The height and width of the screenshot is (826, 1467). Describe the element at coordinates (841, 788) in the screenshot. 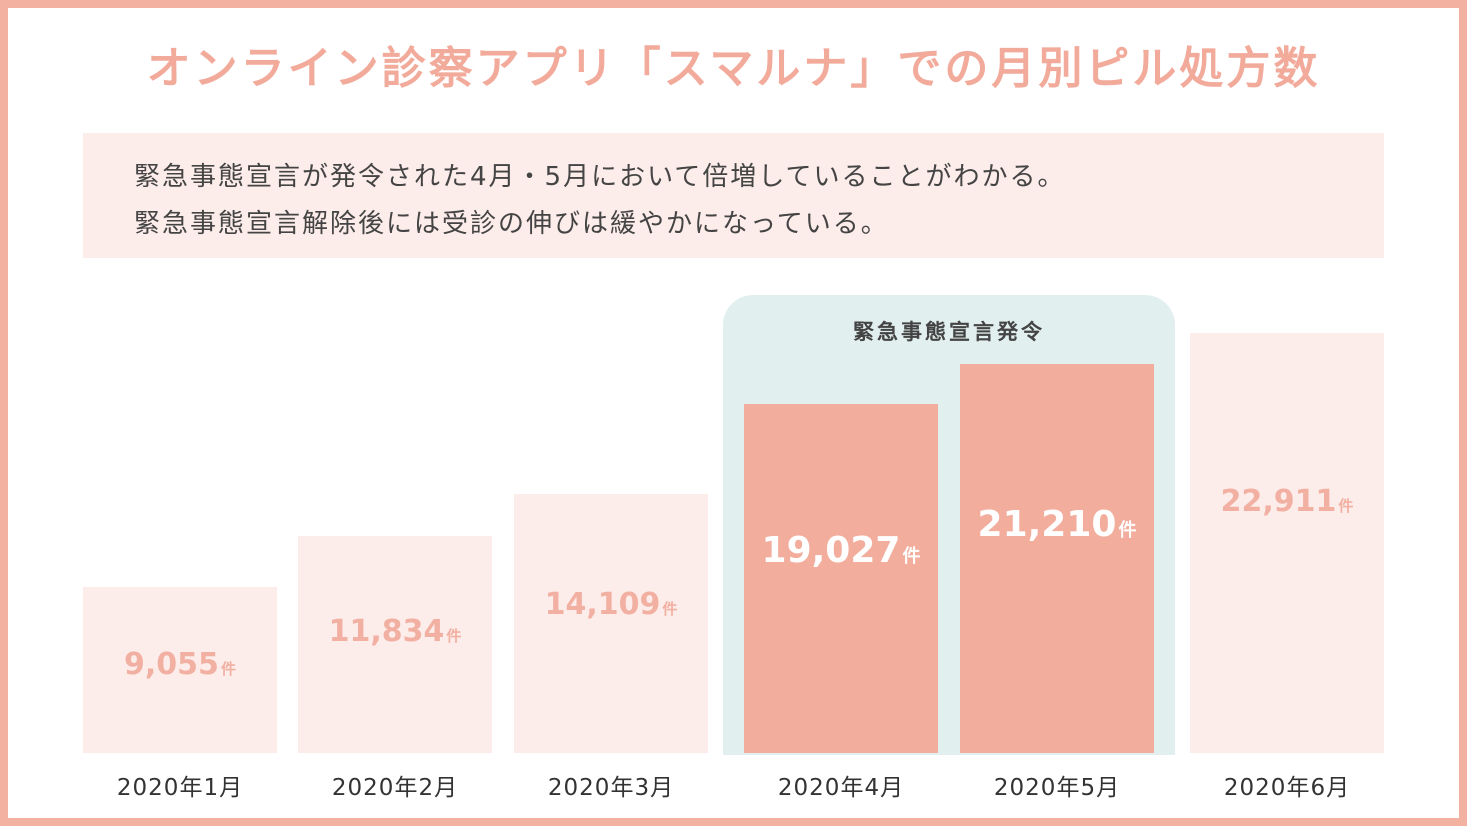

I see `x-tick-label: 2020年4月` at that location.